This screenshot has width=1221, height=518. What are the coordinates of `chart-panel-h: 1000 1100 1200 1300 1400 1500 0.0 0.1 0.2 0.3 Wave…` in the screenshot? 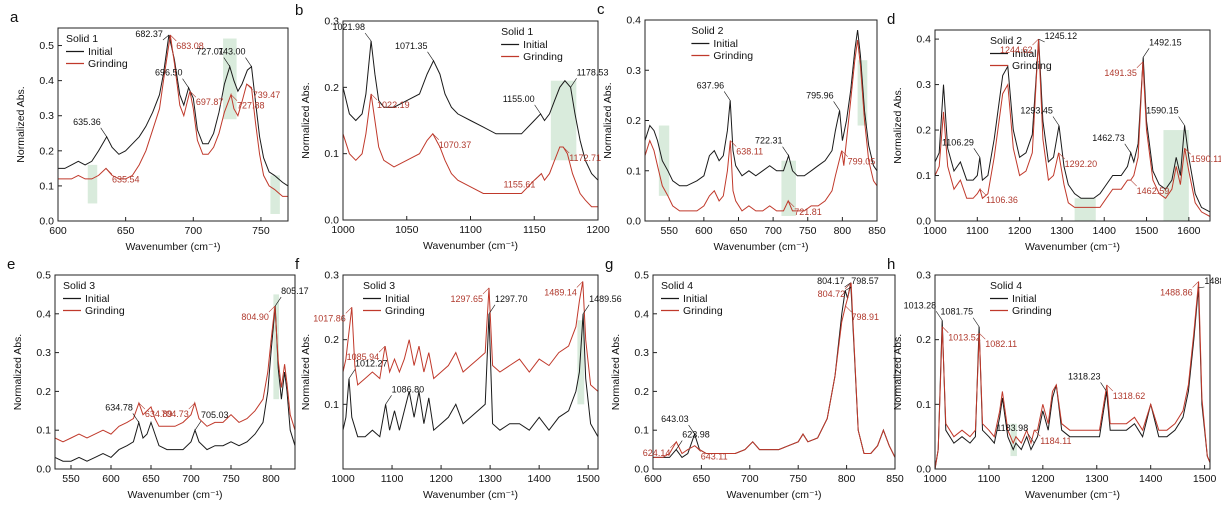 It's located at (1054, 378).